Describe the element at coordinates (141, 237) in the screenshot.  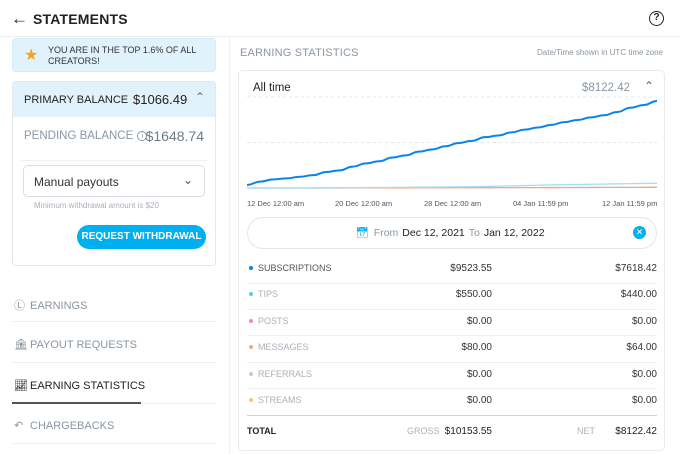
I see `request-withdrawal-button: REQUEST WITHDRAWAL` at that location.